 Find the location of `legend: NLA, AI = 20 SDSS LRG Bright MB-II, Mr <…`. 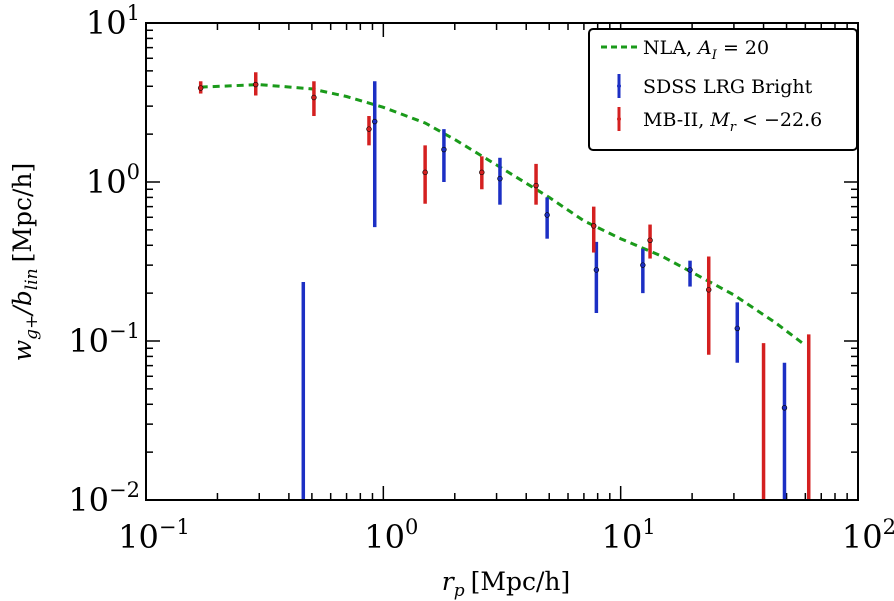

legend: NLA, AI = 20 SDSS LRG Bright MB-II, Mr <… is located at coordinates (723, 89).